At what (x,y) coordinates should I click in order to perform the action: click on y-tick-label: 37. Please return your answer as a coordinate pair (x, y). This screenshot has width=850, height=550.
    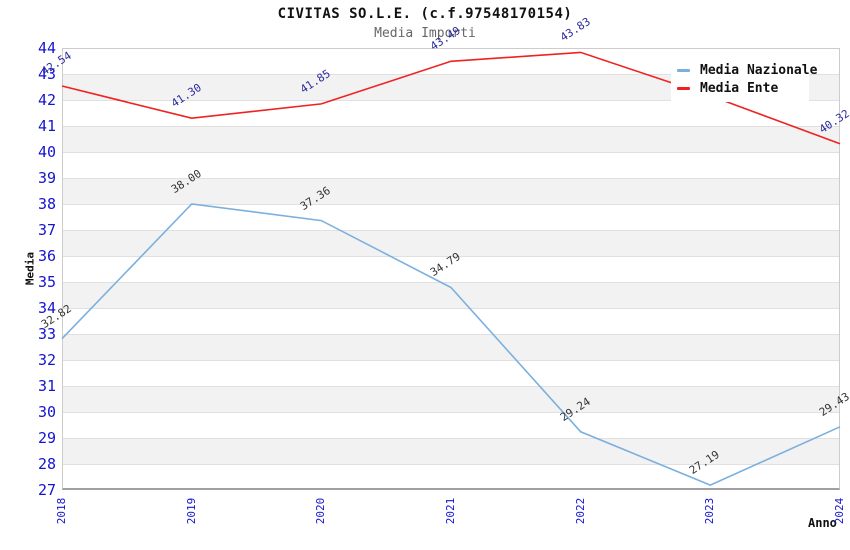
    Looking at the image, I should click on (46, 230).